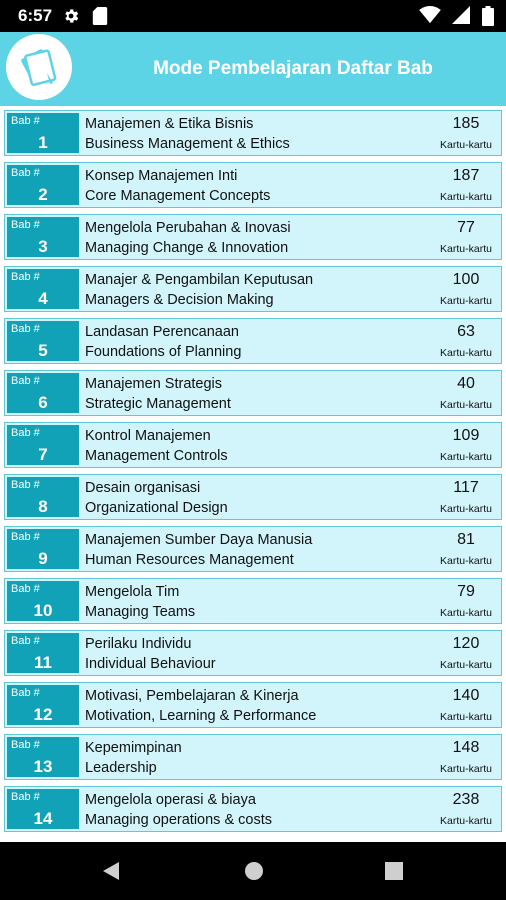 The height and width of the screenshot is (900, 506). I want to click on app-header: Mode Pembelajaran Daftar Bab, so click(253, 69).